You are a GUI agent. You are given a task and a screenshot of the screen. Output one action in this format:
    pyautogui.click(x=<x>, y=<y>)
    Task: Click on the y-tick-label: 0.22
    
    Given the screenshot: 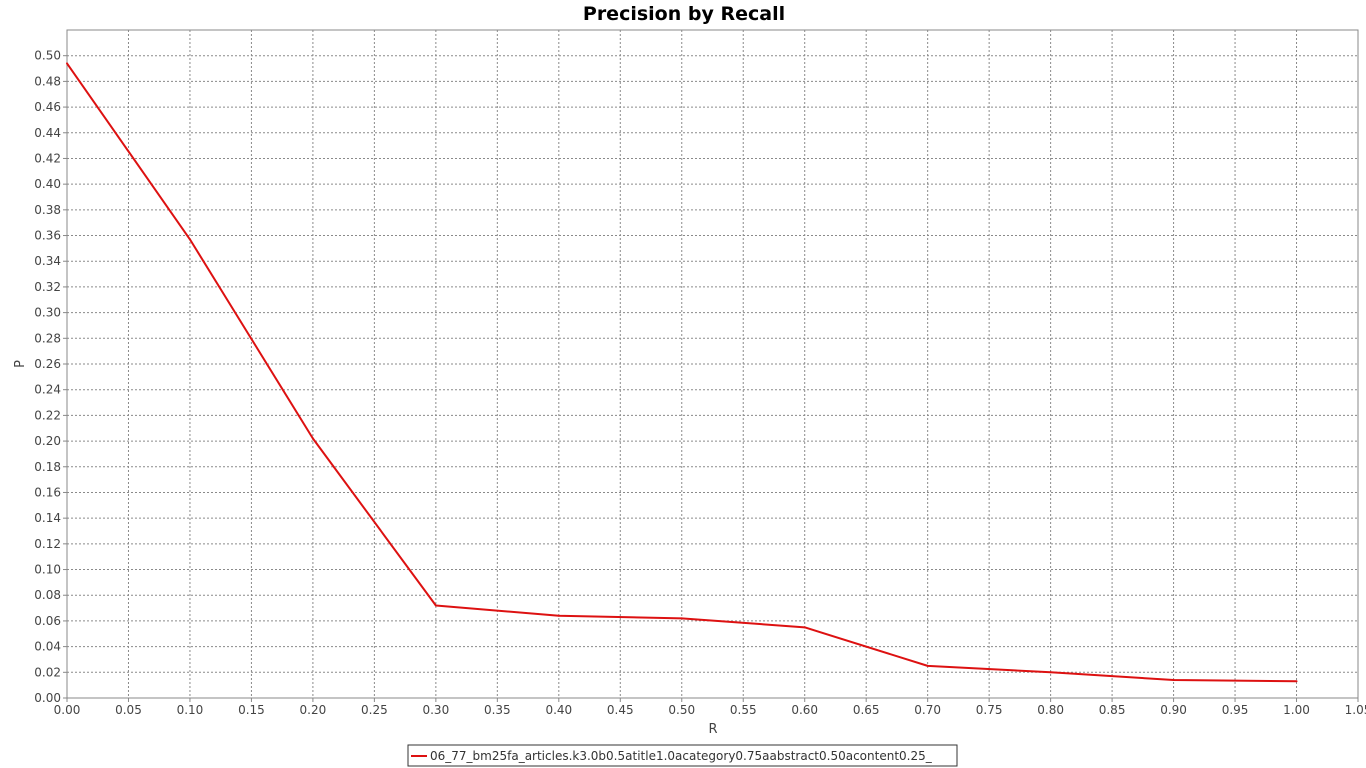 What is the action you would take?
    pyautogui.click(x=47, y=415)
    